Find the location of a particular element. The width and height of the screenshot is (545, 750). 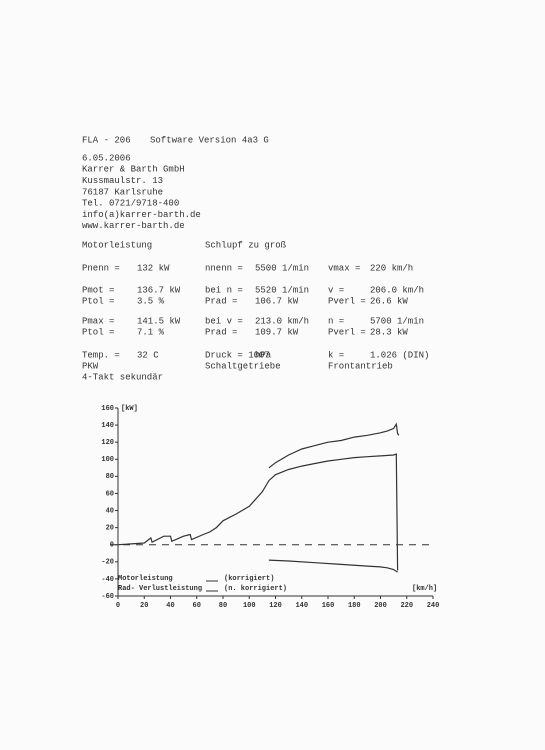

address-line: 76187 Karlsruhe is located at coordinates (122, 192).